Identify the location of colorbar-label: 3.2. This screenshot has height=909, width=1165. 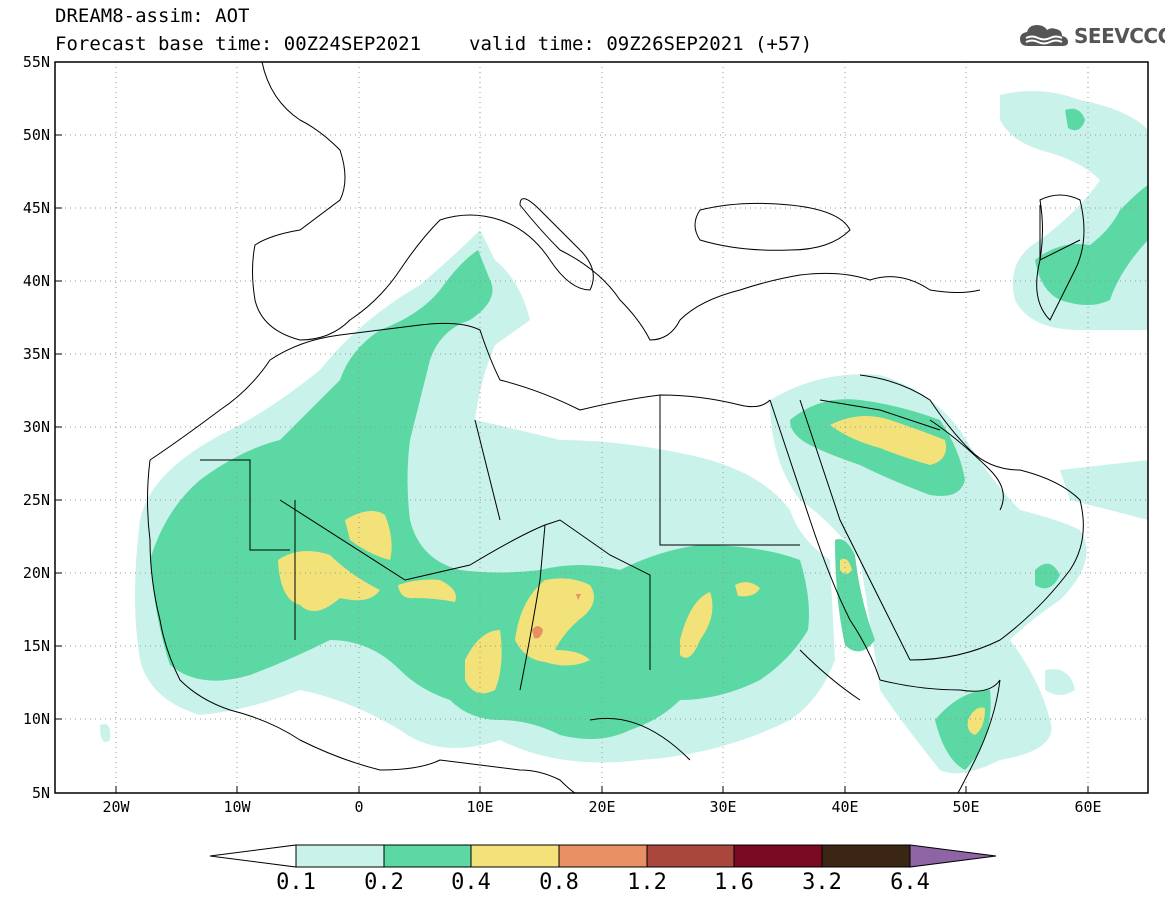
(822, 882).